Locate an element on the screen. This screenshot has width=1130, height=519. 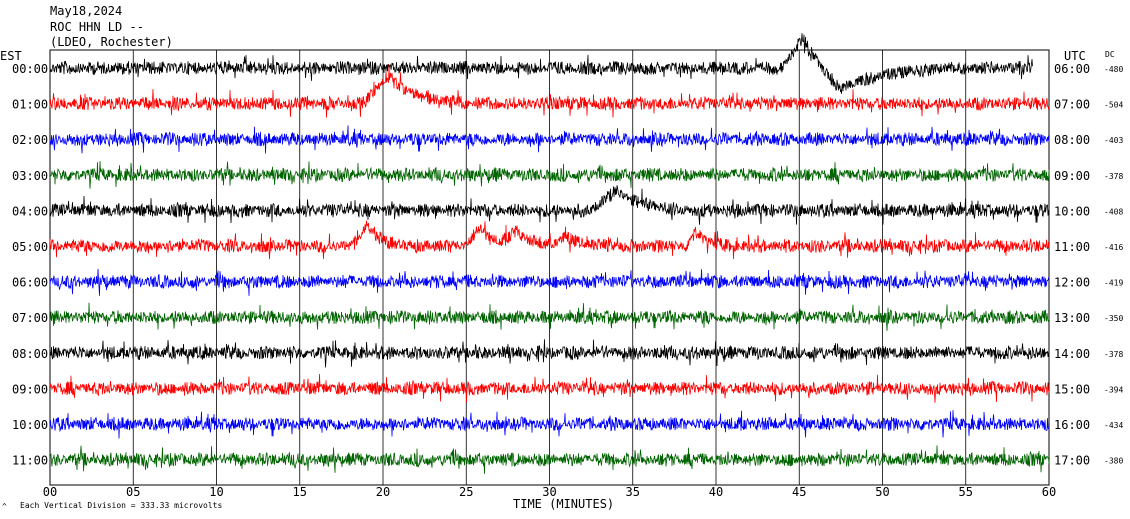
dc-offset-label: -380 is located at coordinates (1113, 461).